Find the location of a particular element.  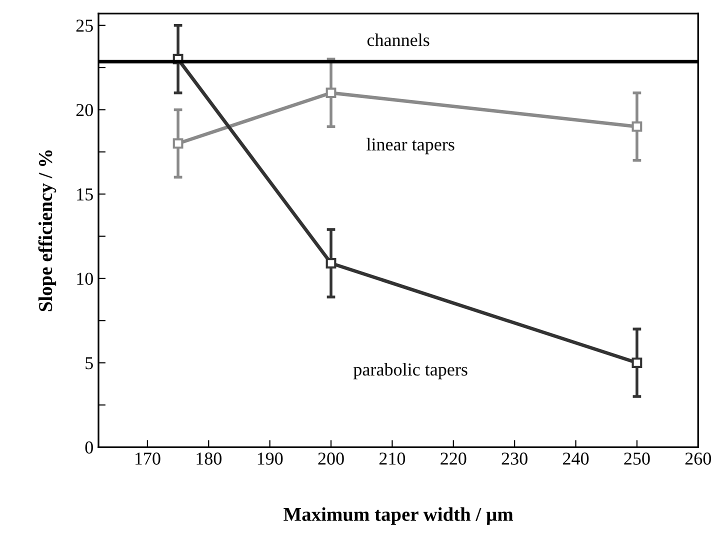

y-tick-label: 0 is located at coordinates (89, 447).